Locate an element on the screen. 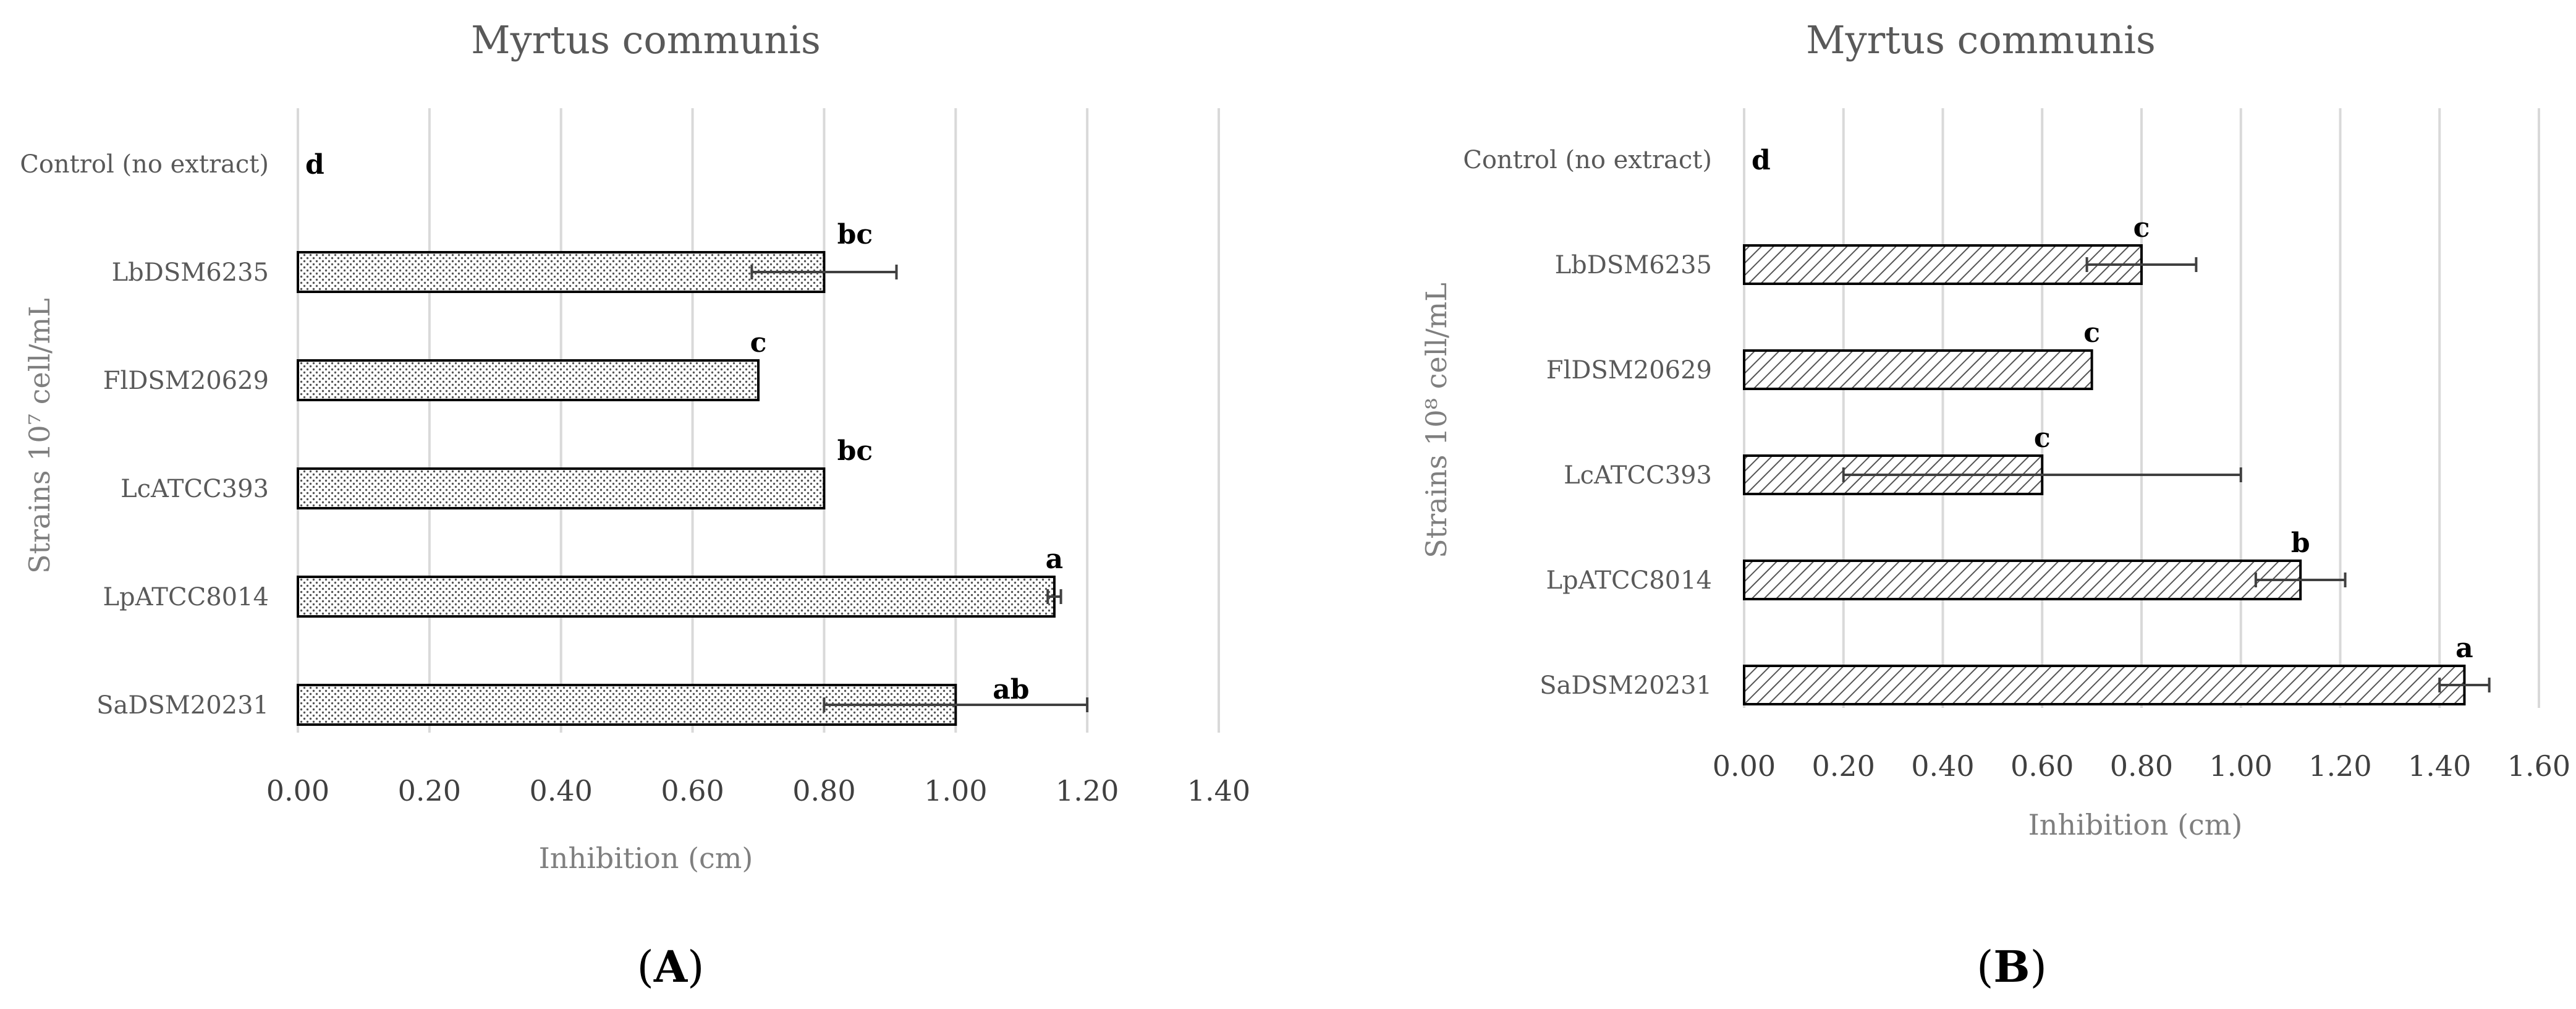 The height and width of the screenshot is (1009, 2576). panel-letter: B is located at coordinates (2011, 966).